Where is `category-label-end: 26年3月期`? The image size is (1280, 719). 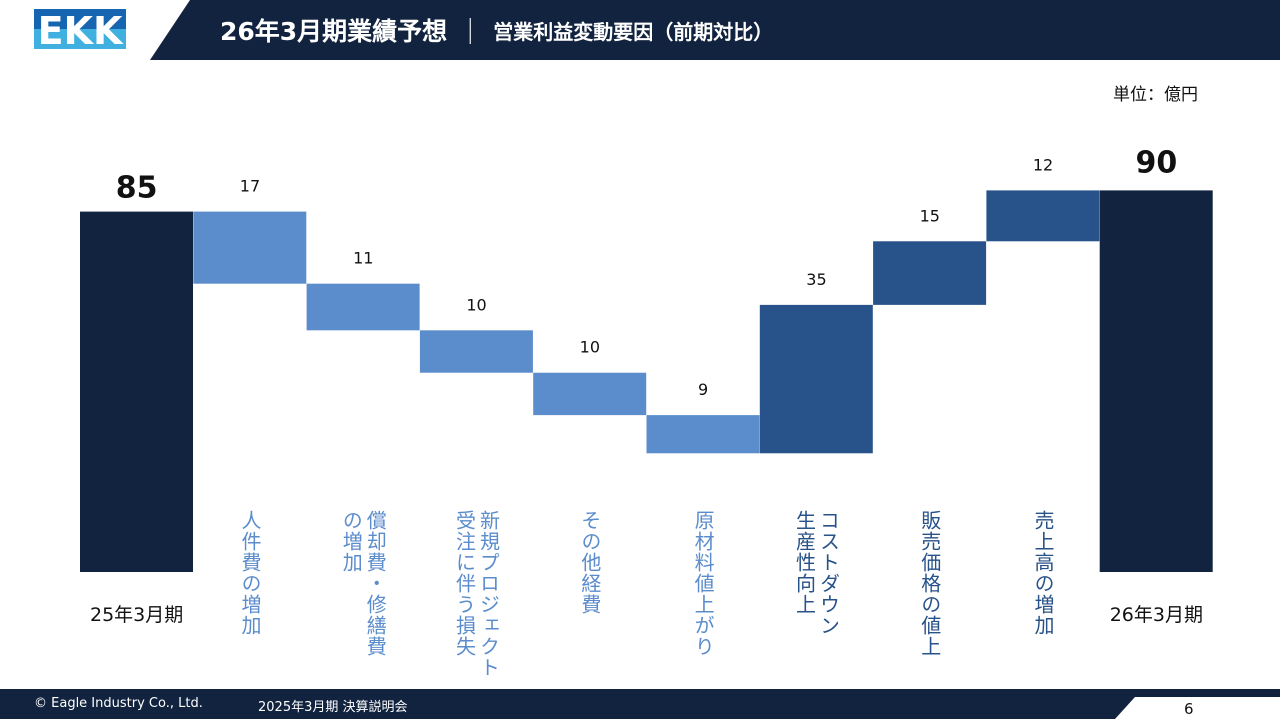
category-label-end: 26年3月期 is located at coordinates (1156, 615).